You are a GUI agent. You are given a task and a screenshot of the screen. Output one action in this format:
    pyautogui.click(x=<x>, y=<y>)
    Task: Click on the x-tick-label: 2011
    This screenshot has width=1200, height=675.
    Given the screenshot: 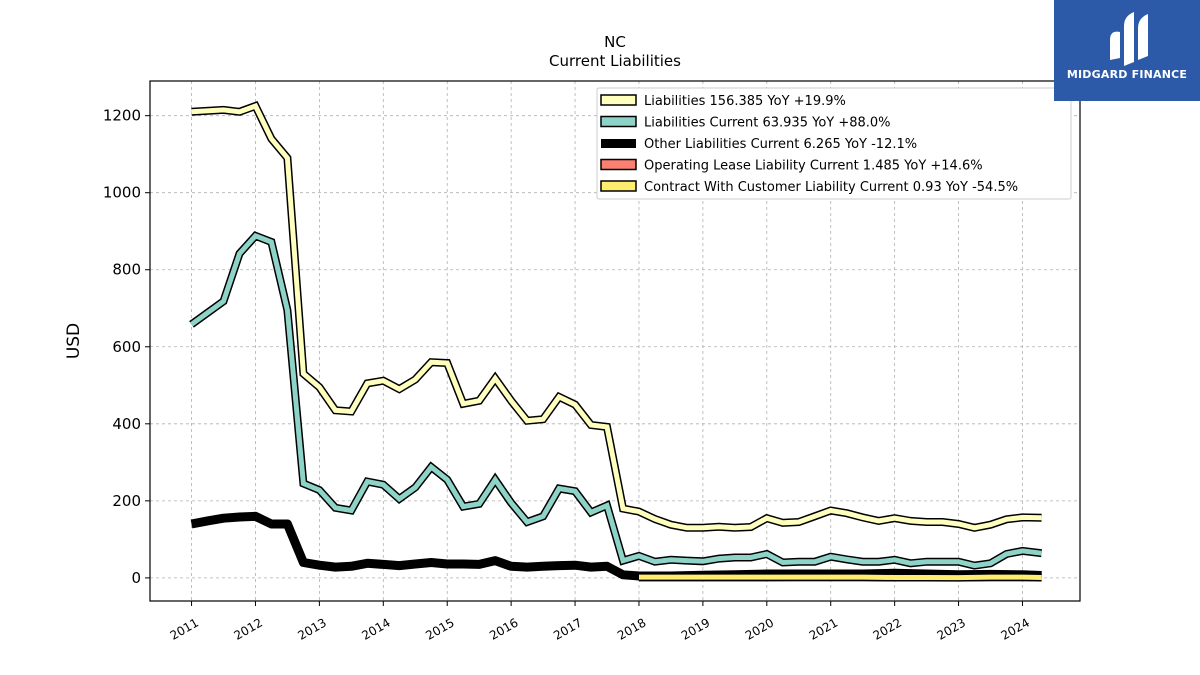 What is the action you would take?
    pyautogui.click(x=184, y=628)
    